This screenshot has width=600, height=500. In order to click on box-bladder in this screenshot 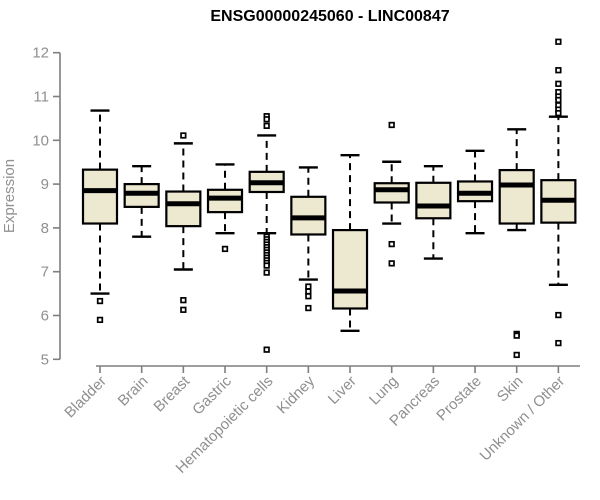, I will do `click(100, 216)`.